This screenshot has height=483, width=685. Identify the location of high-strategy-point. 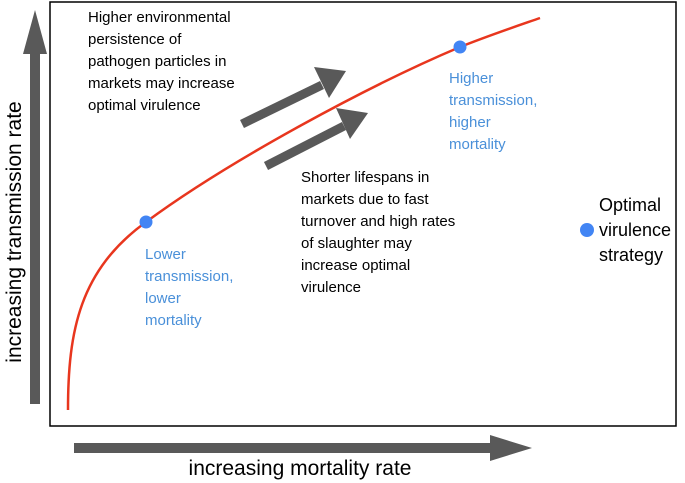
(460, 47).